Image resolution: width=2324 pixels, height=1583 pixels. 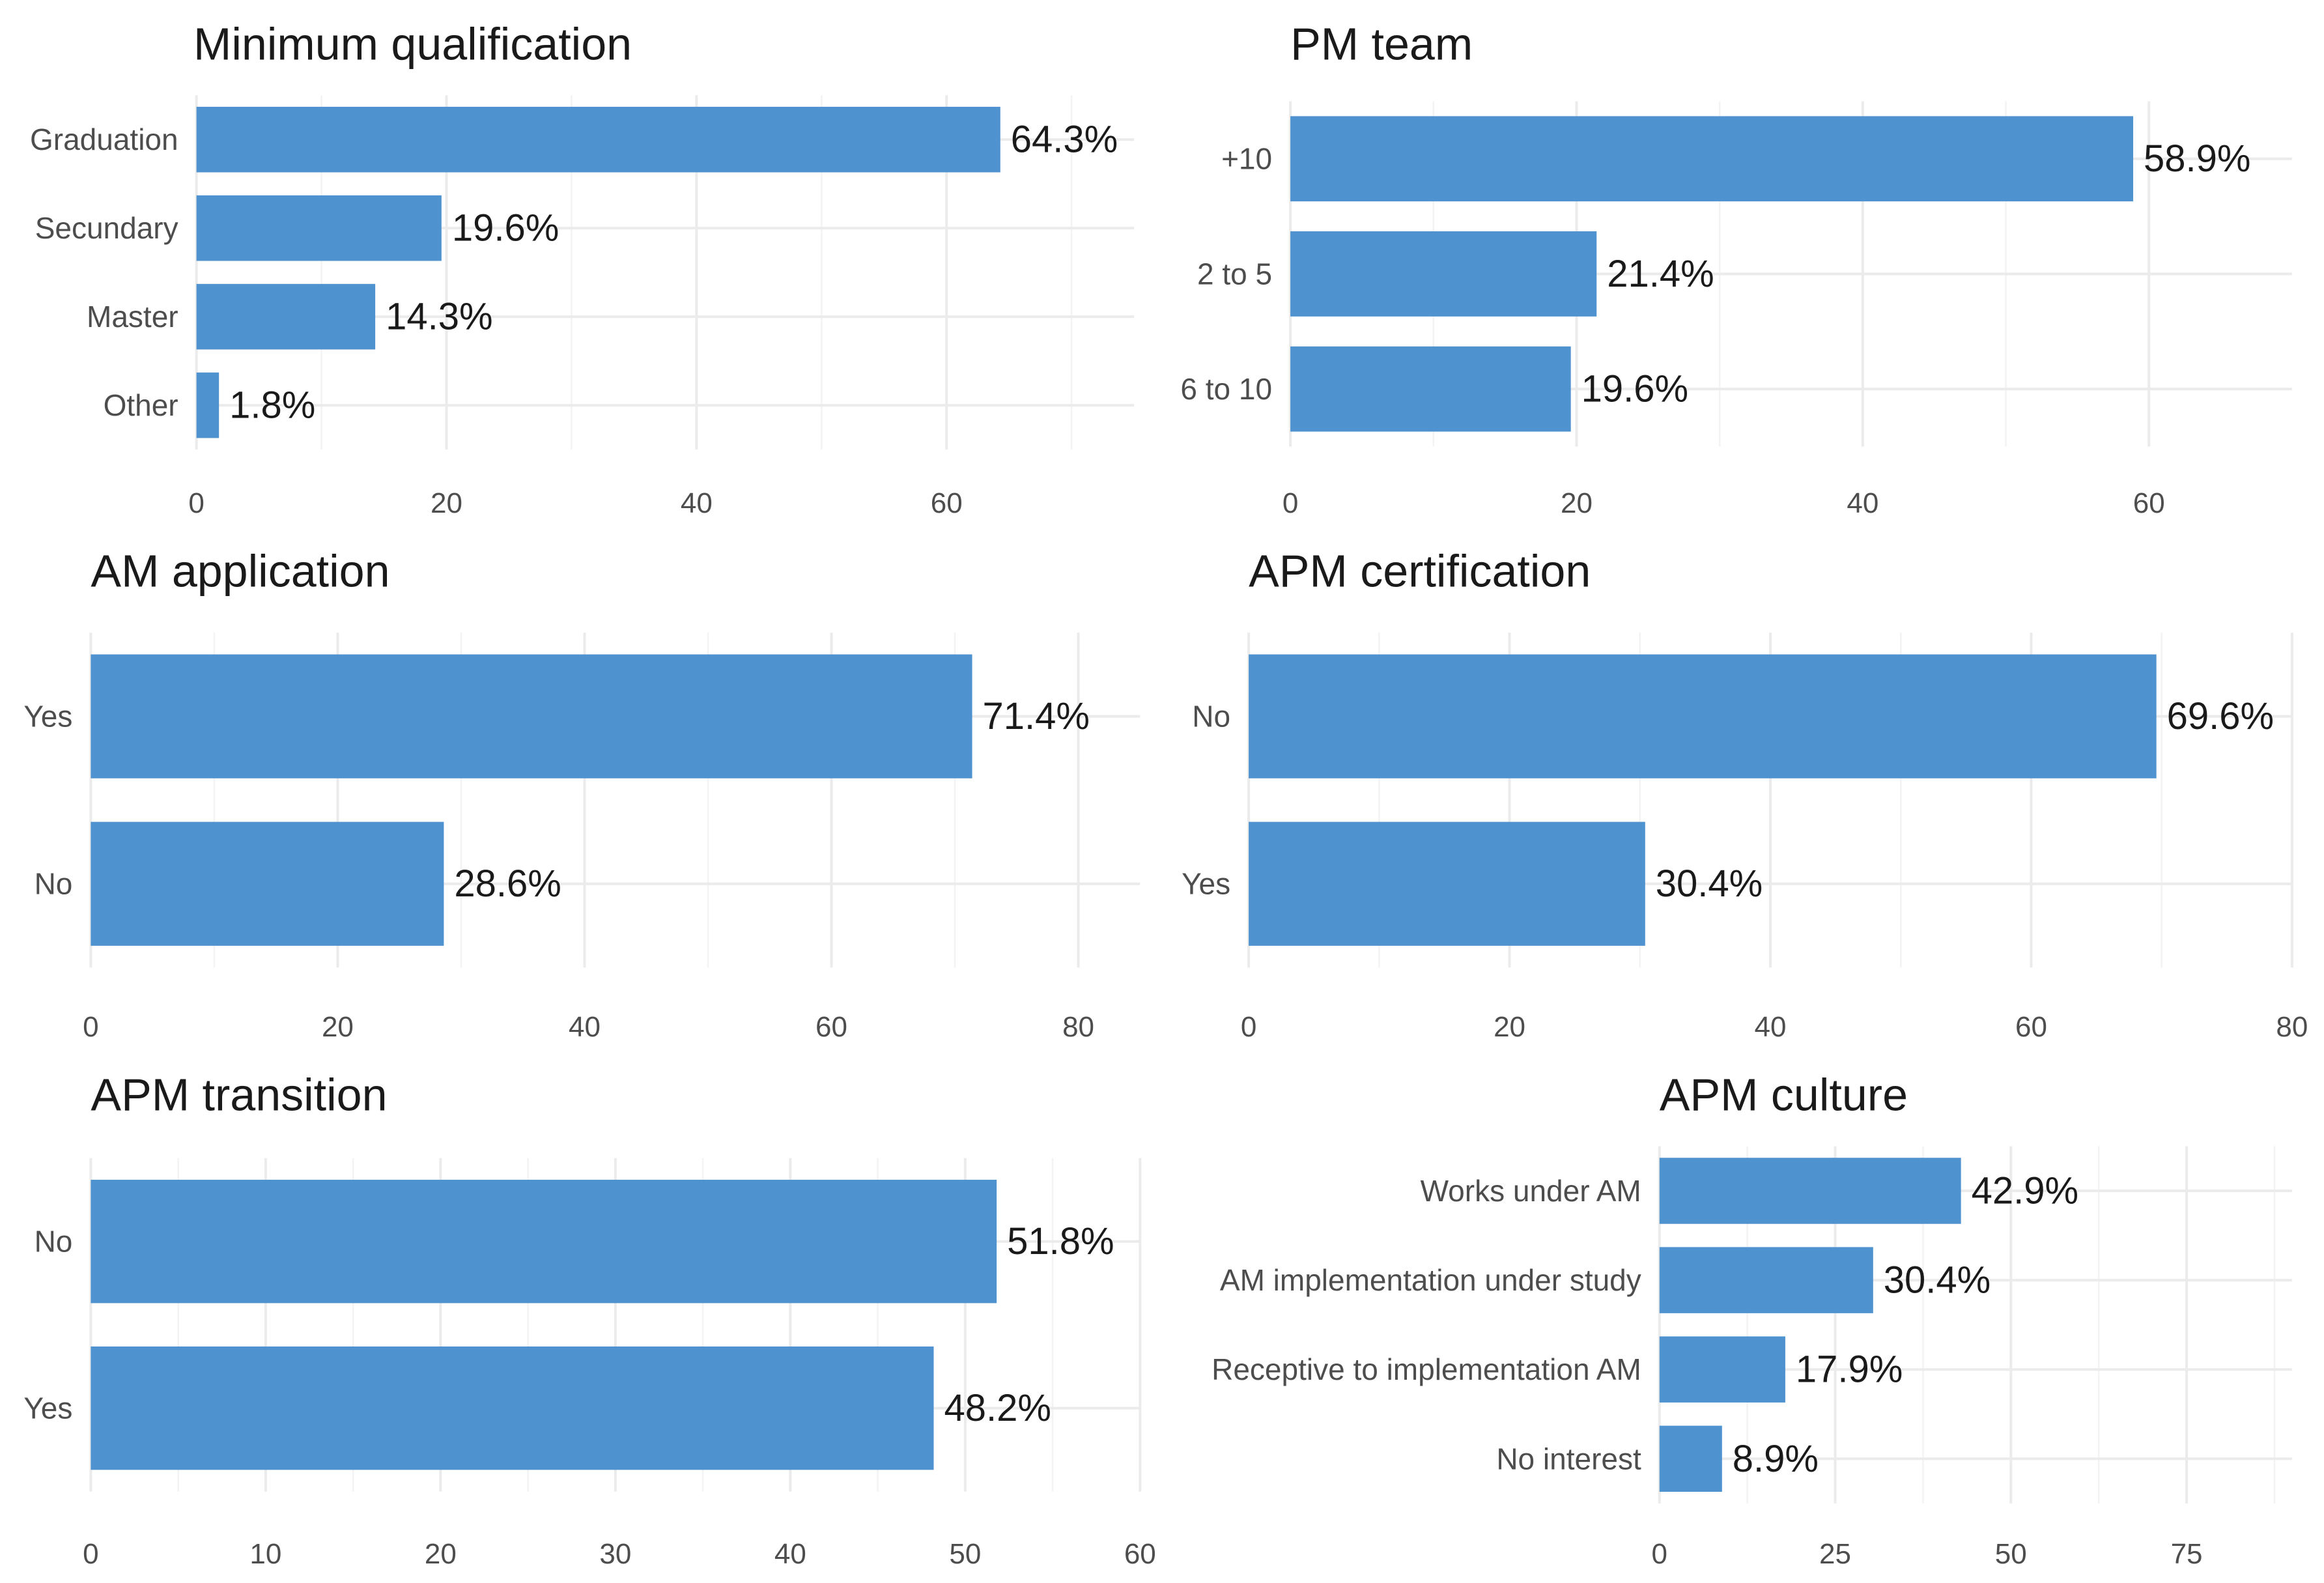 What do you see at coordinates (208, 405) in the screenshot?
I see `bar-other` at bounding box center [208, 405].